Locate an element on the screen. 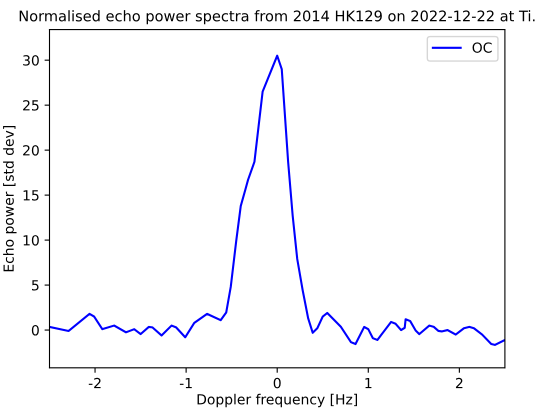 The height and width of the screenshot is (411, 550). y-tick-label: 0 is located at coordinates (35, 330).